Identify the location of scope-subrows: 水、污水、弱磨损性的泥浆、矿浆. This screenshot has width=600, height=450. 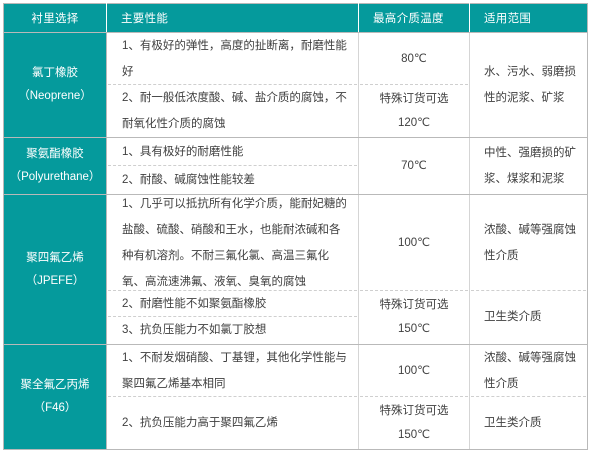
(528, 85).